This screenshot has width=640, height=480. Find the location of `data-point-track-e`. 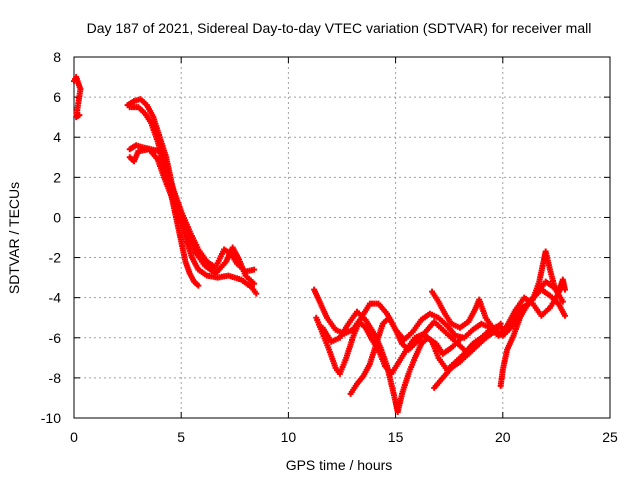

data-point-track-e is located at coordinates (254, 283).